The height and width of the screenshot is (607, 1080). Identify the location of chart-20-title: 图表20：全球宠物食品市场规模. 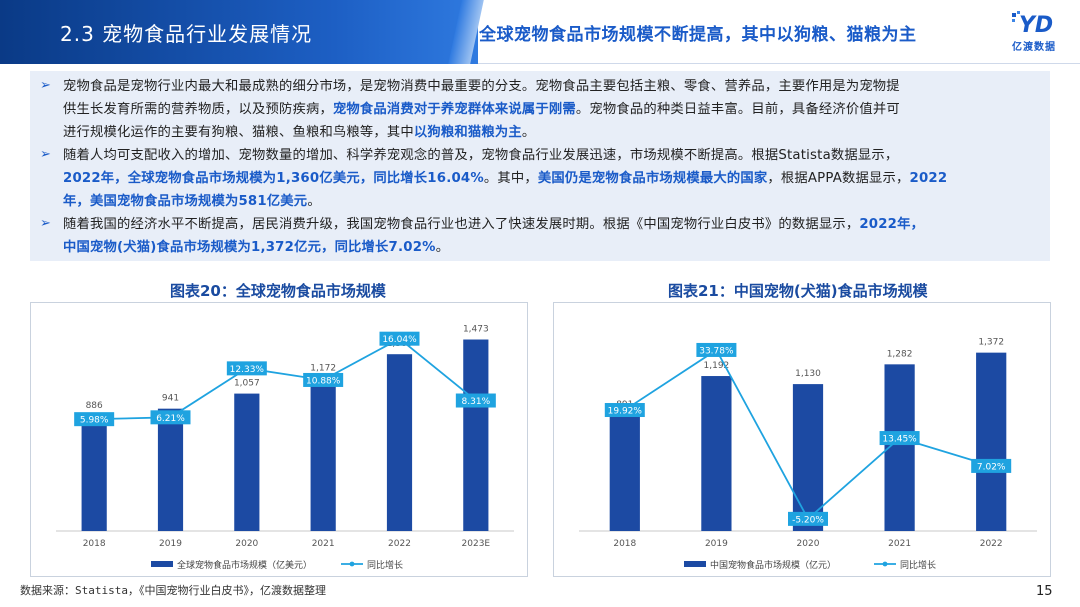
(278, 291).